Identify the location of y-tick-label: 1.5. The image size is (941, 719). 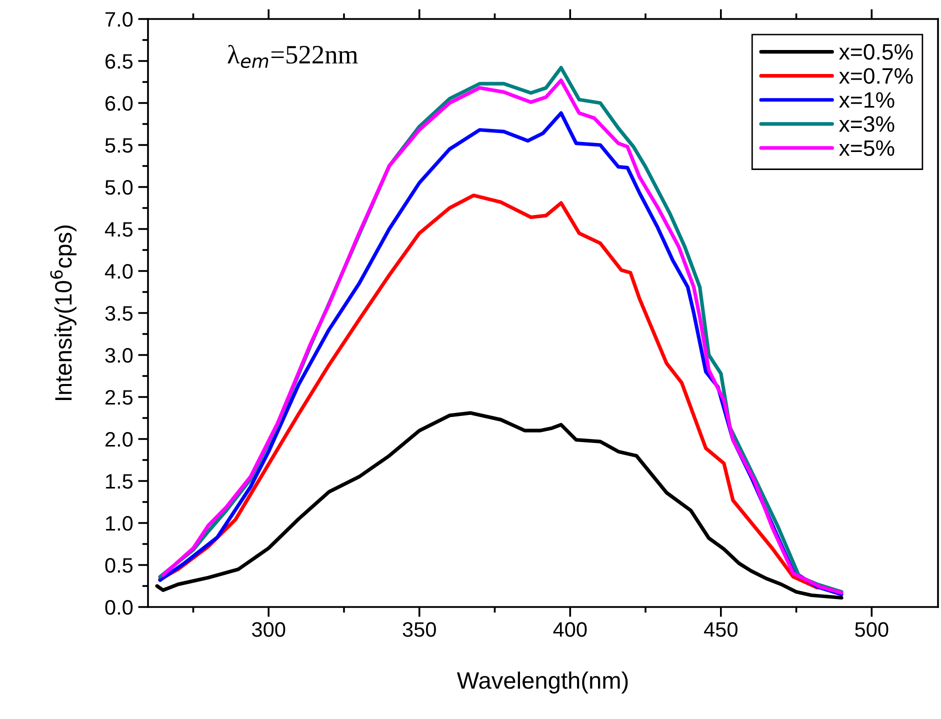
(119, 481).